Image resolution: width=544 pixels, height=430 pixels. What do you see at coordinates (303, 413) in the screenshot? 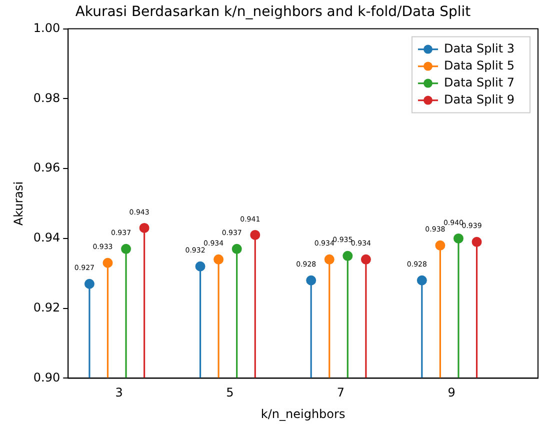
I see `x-axis-title: k/n_neighbors` at bounding box center [303, 413].